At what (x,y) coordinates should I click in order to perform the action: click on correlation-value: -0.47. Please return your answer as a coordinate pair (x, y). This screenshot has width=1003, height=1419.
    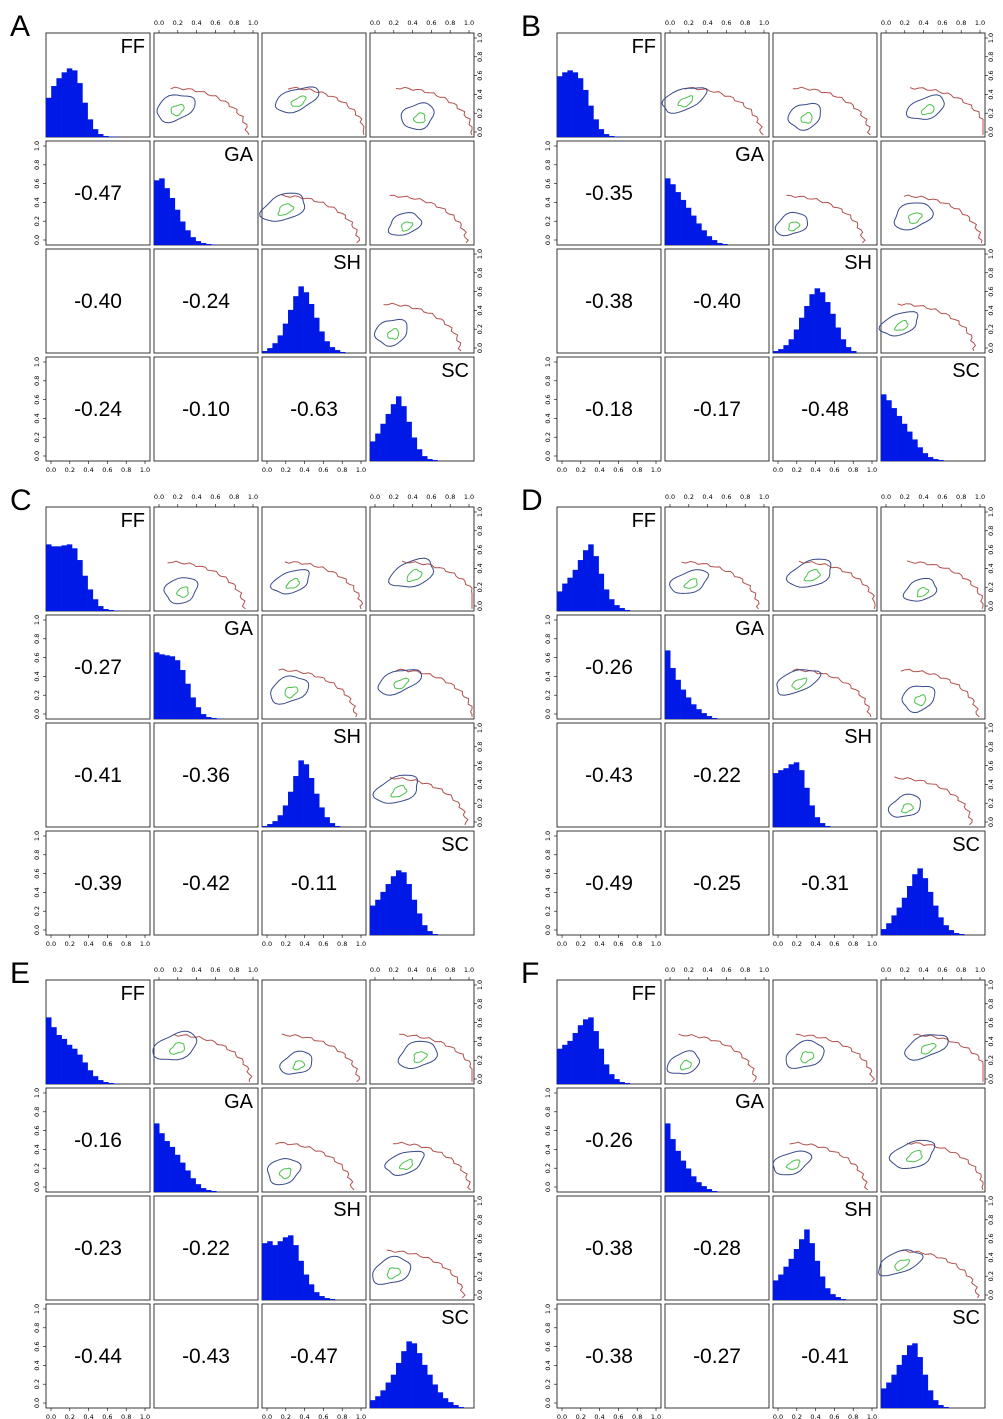
    Looking at the image, I should click on (98, 193).